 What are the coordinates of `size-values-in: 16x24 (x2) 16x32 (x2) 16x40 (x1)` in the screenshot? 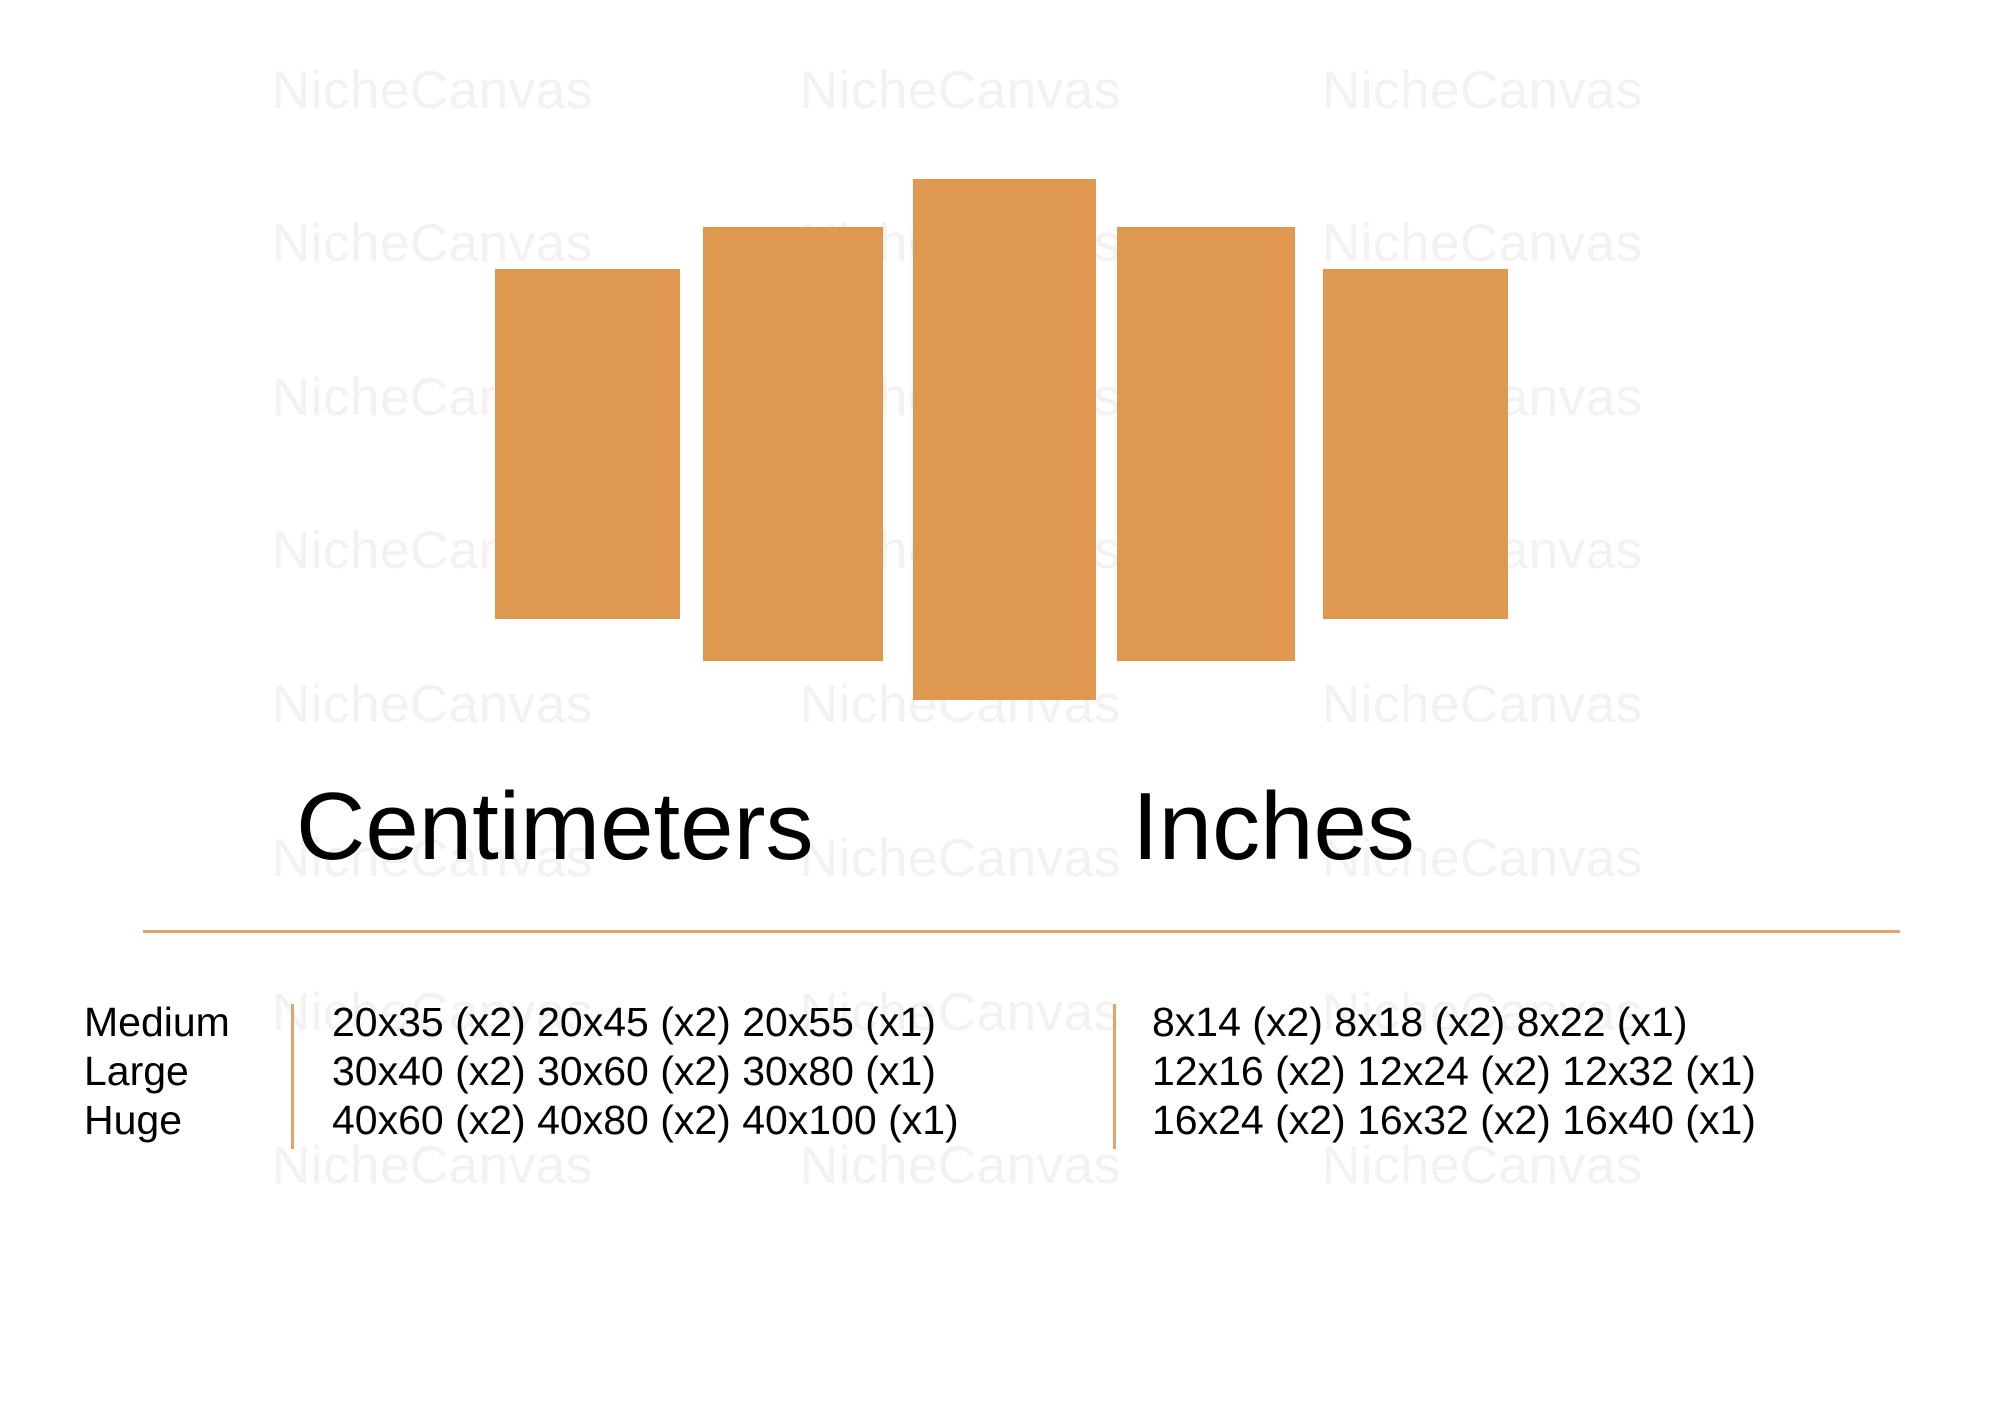 It's located at (1454, 1120).